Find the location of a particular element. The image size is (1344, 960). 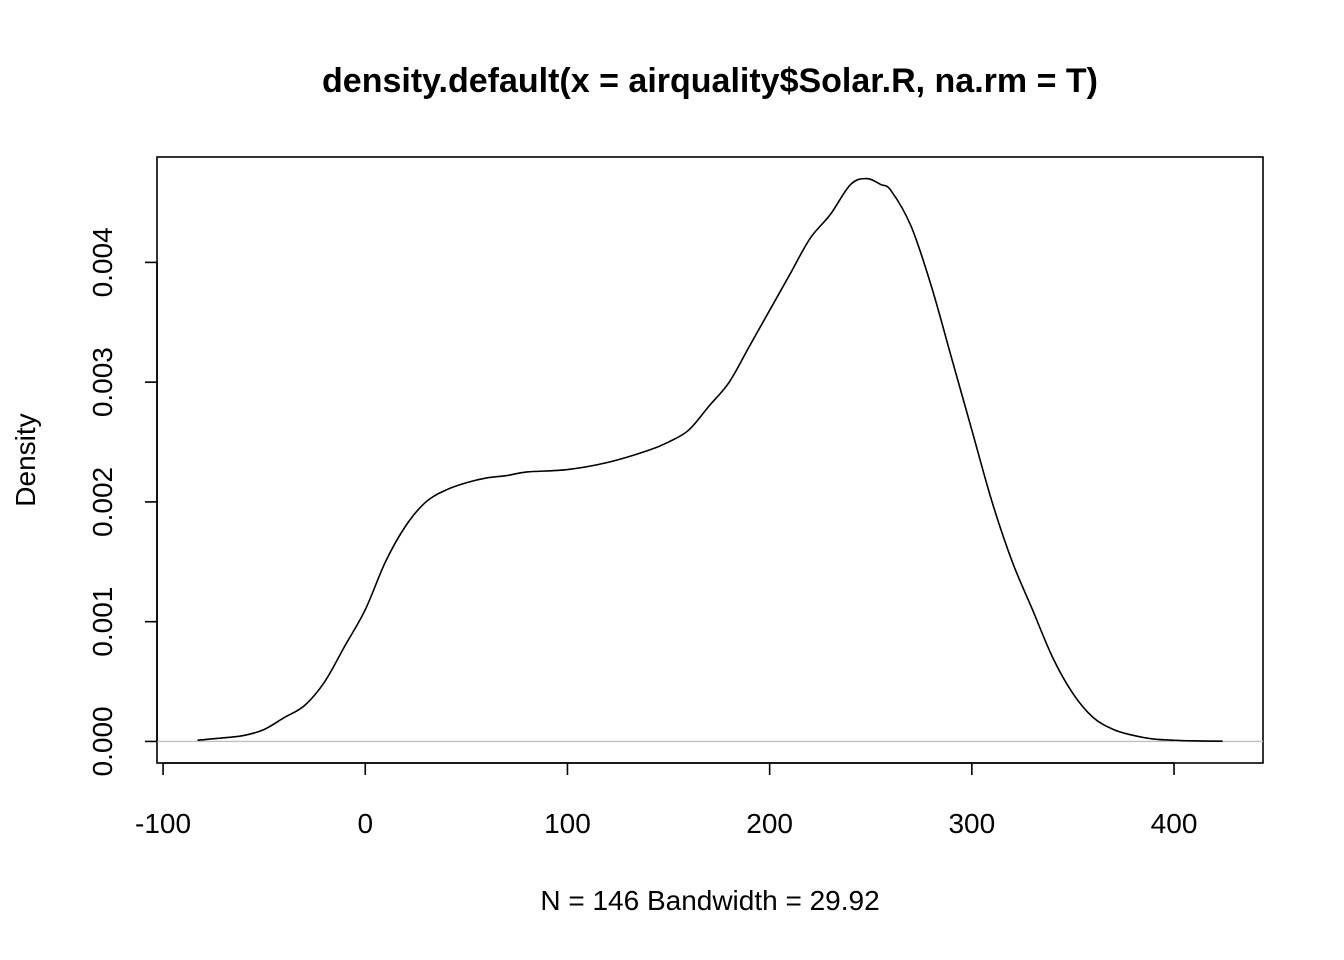

y-axis: 0.000 0.001 0.002 0.003 0.004 is located at coordinates (122, 501).